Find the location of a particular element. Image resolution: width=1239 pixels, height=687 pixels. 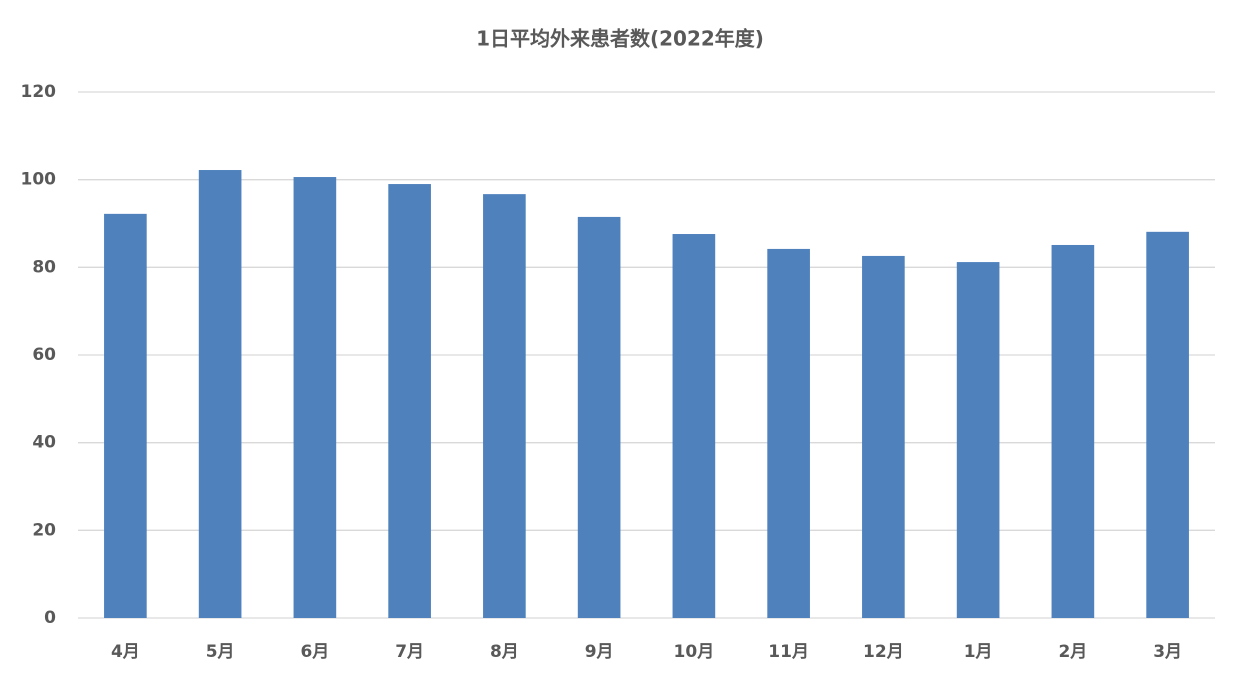

x-tick-label: 1月 is located at coordinates (978, 652).